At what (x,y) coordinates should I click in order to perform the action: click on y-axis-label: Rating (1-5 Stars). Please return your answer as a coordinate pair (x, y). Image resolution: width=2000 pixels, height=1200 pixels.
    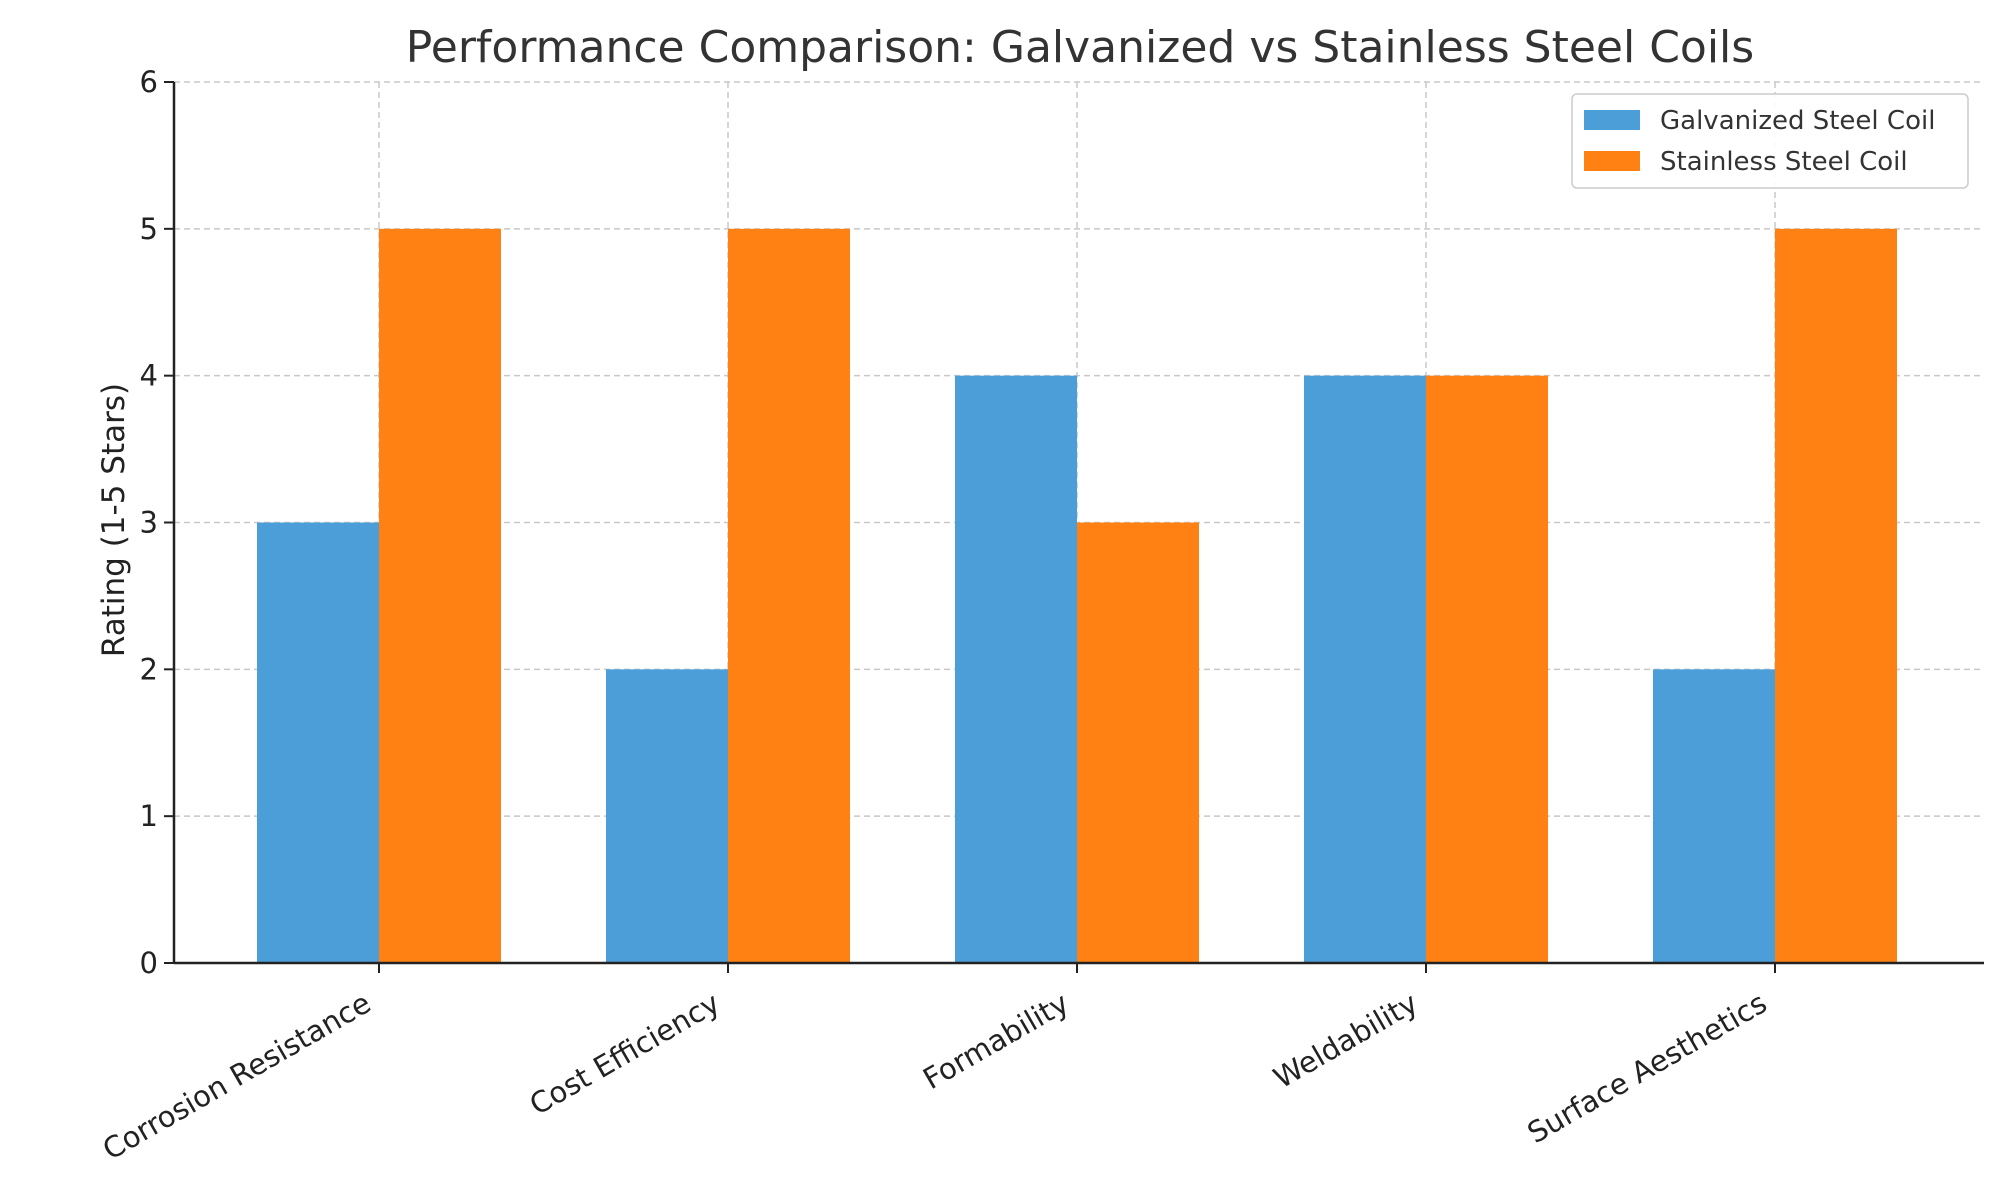
    Looking at the image, I should click on (114, 520).